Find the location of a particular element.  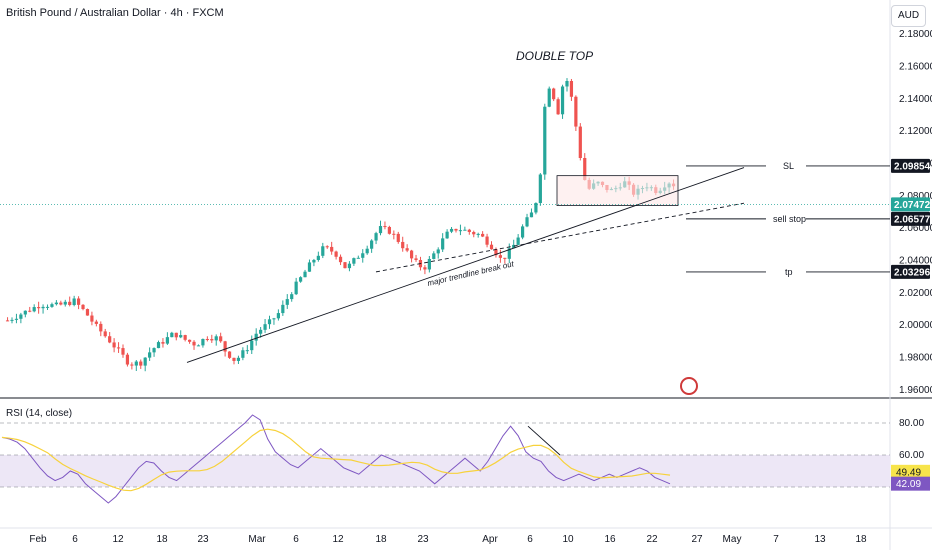

x-tick-label: May is located at coordinates (732, 539).